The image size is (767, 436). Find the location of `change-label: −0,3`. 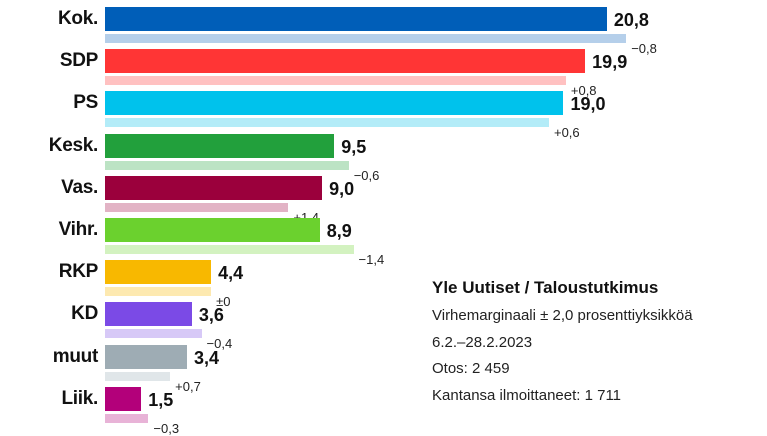

change-label: −0,3 is located at coordinates (166, 428).